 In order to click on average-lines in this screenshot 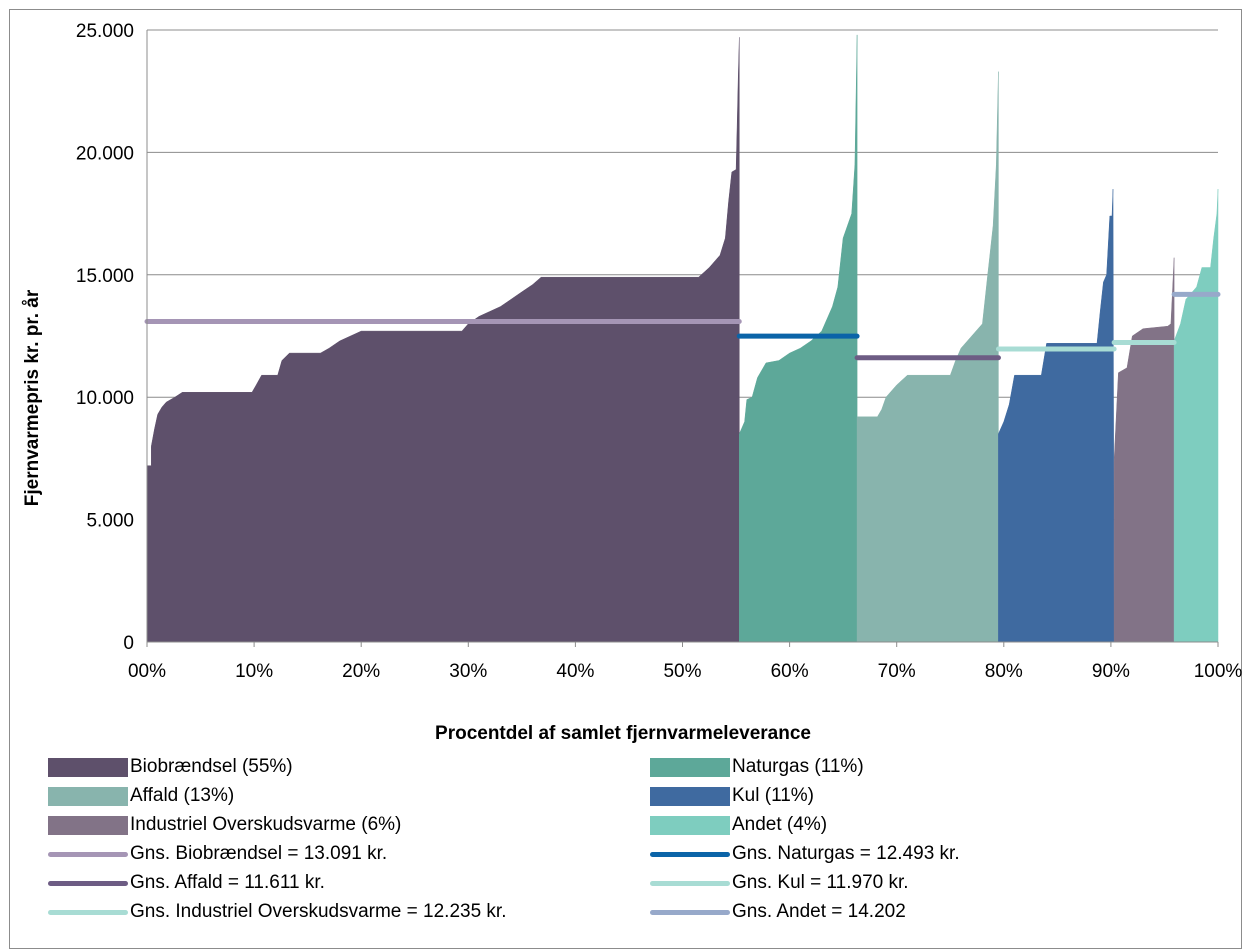, I will do `click(682, 326)`.